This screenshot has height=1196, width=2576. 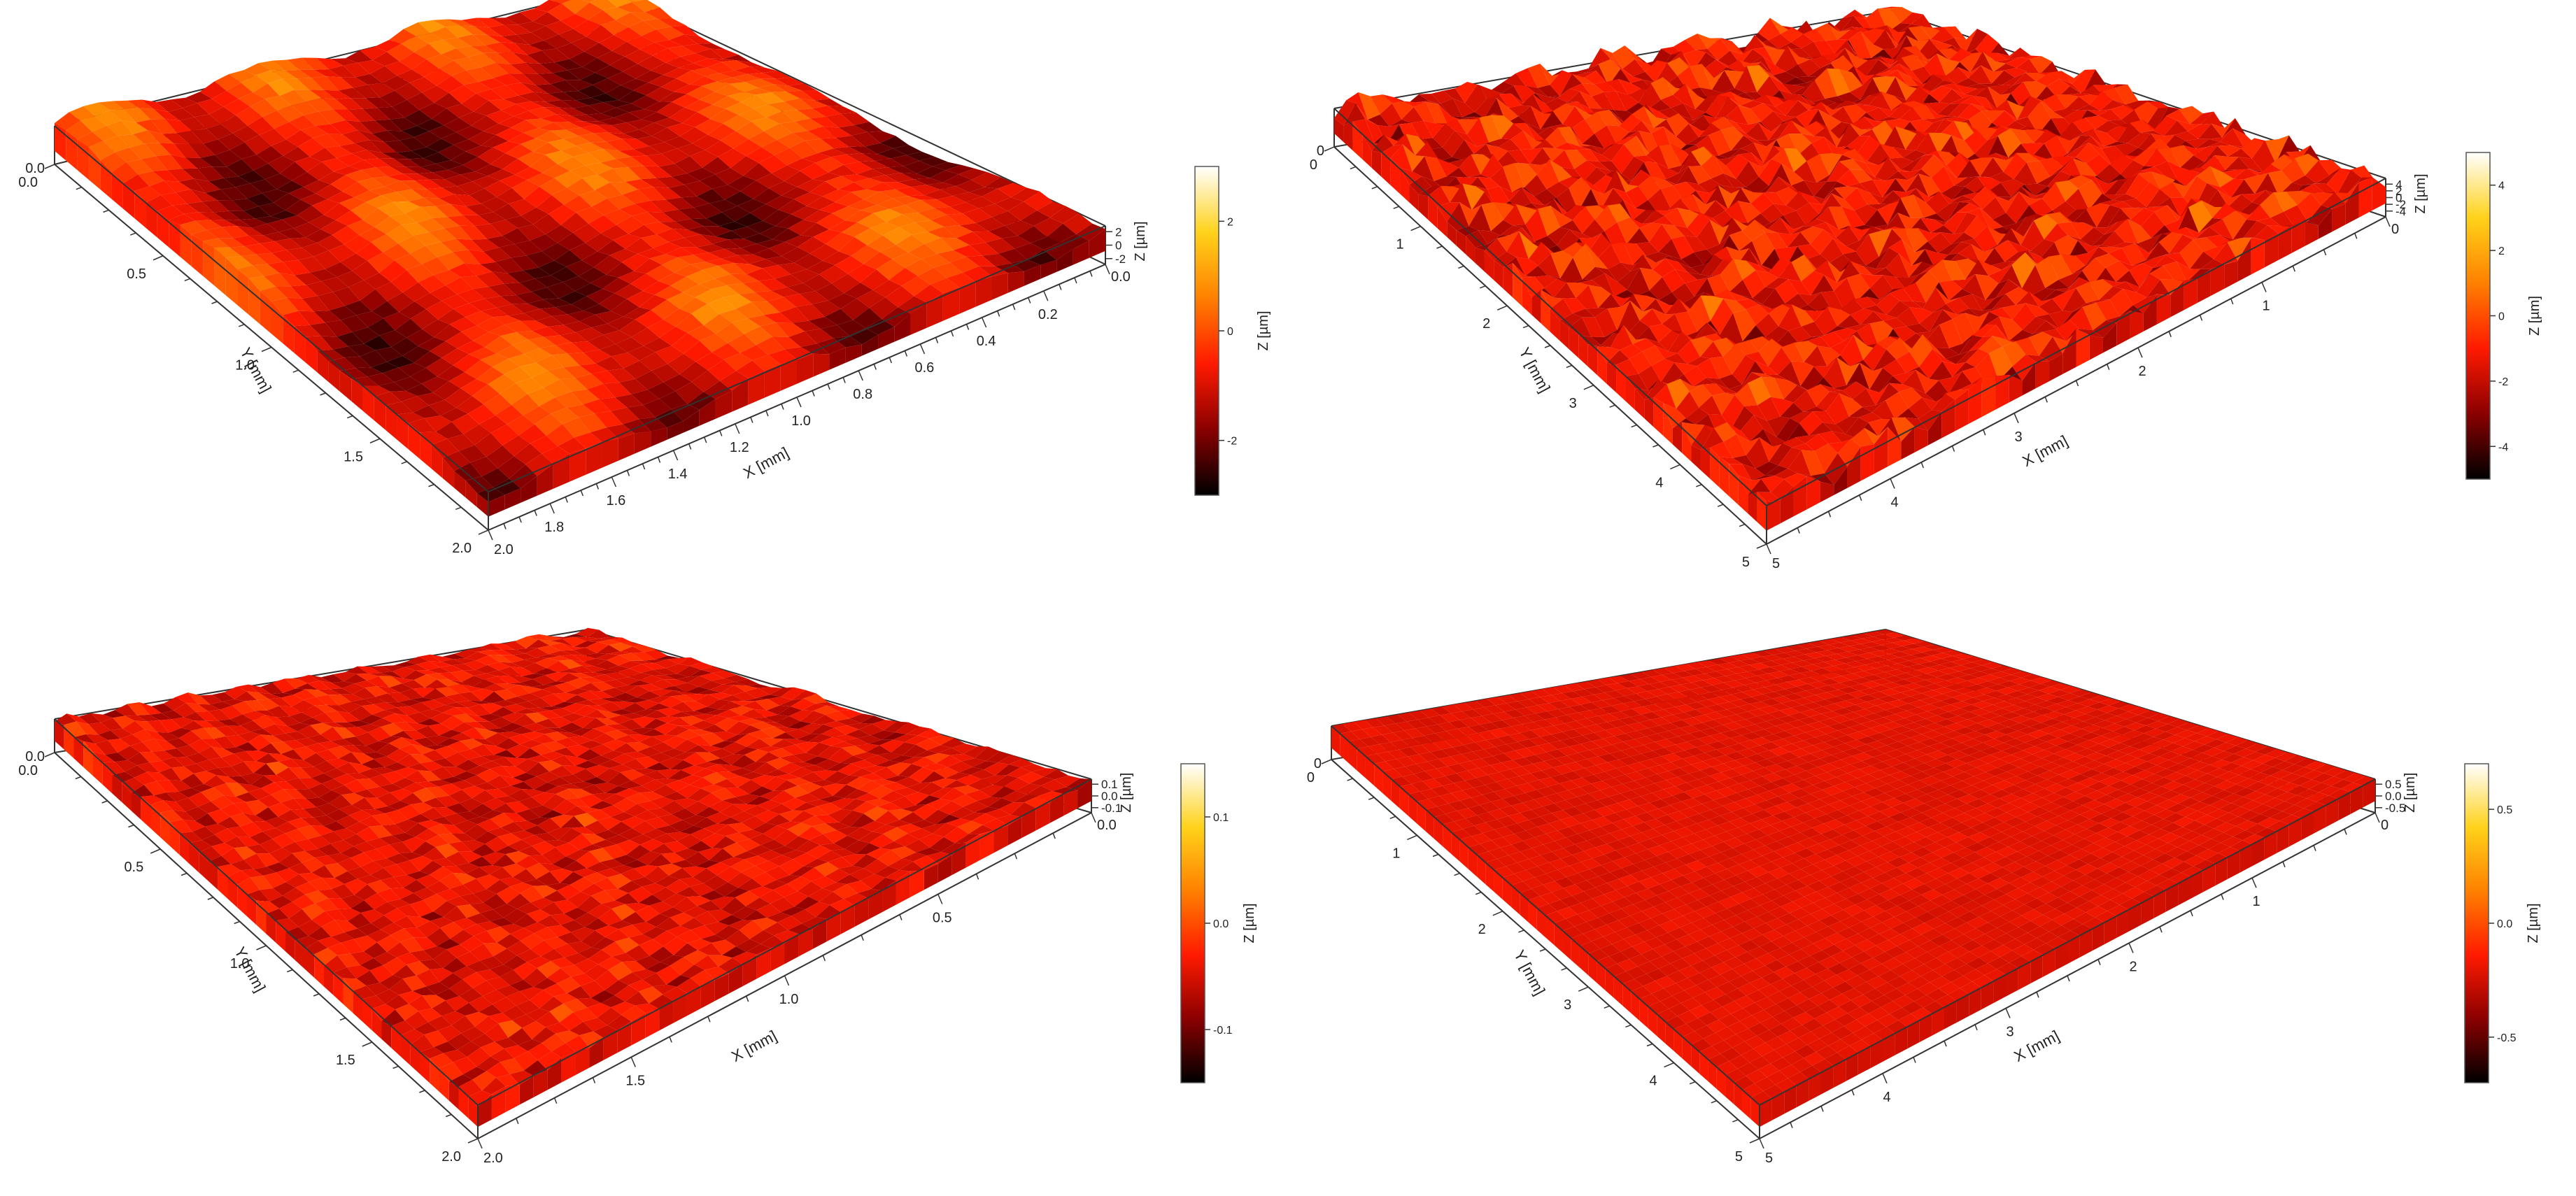 What do you see at coordinates (1318, 763) in the screenshot?
I see `corner-label-origin: 0` at bounding box center [1318, 763].